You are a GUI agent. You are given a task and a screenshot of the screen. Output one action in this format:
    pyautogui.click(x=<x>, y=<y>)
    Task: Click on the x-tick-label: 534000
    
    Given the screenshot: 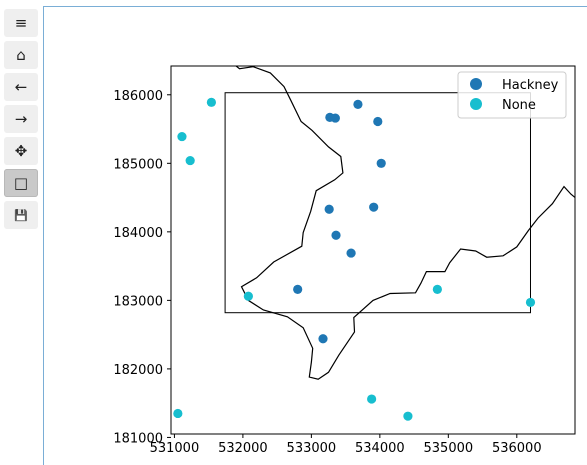 What is the action you would take?
    pyautogui.click(x=380, y=448)
    